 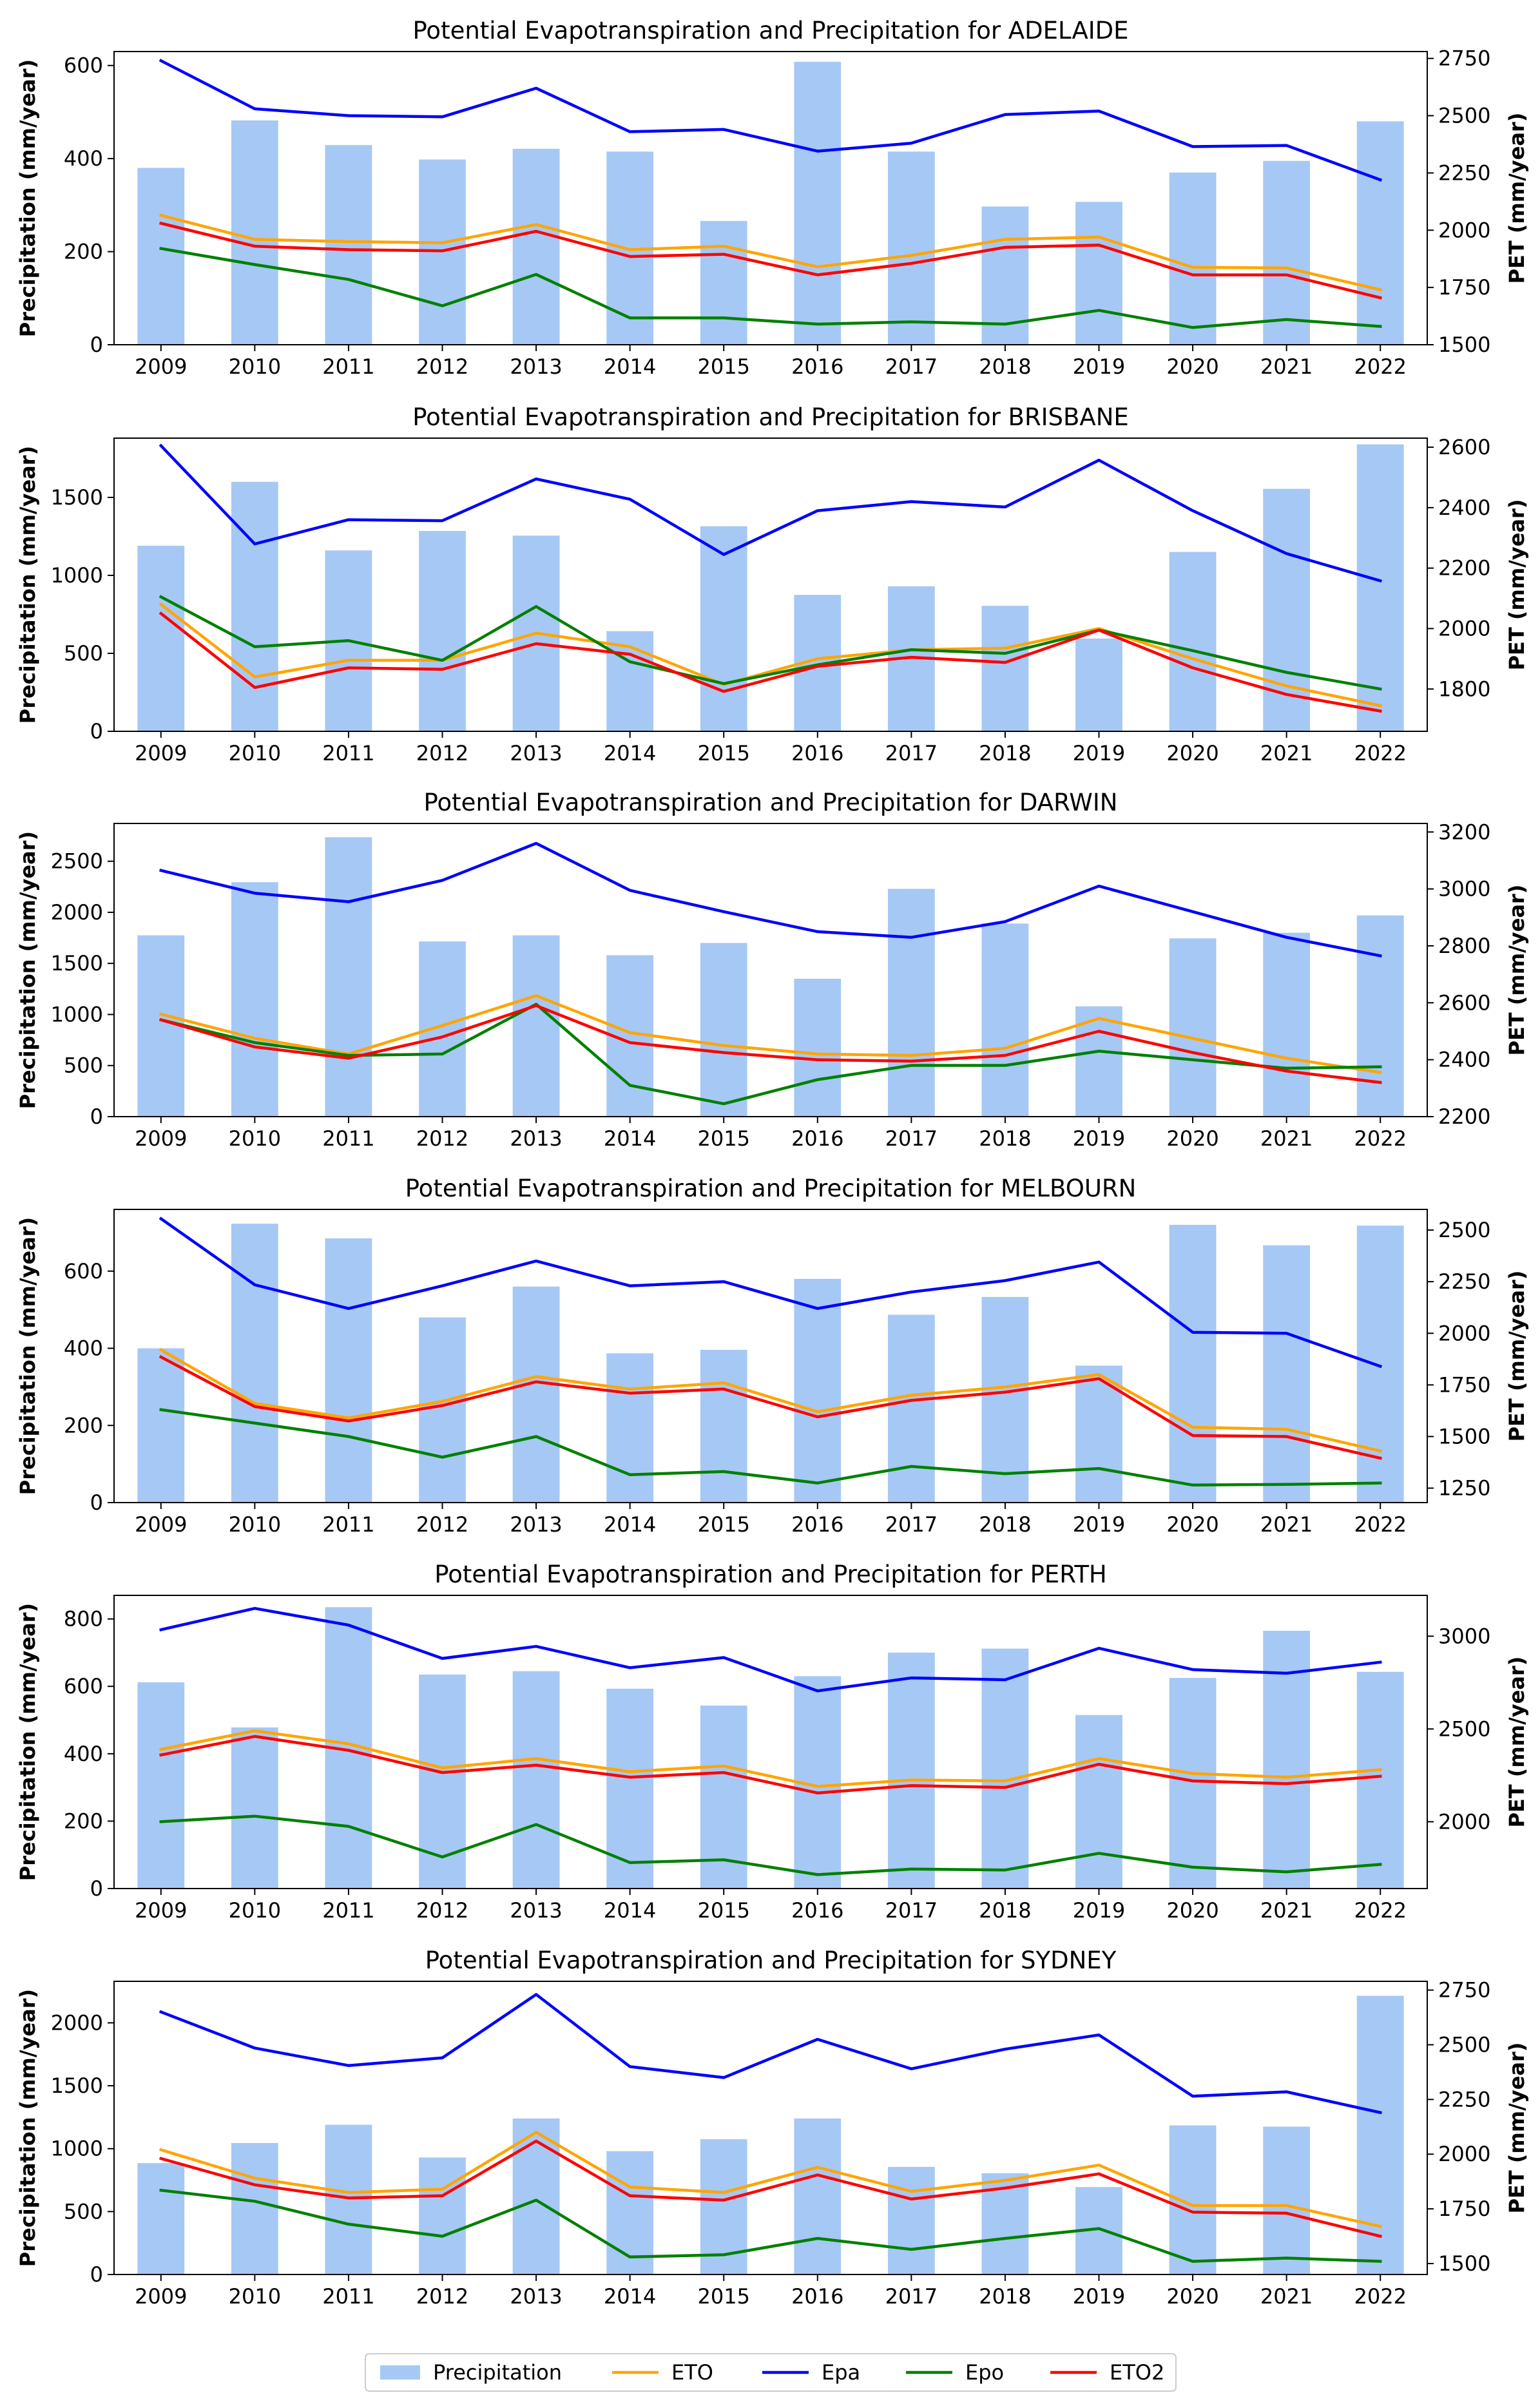 I want to click on legend-label-epo: Epo, so click(x=984, y=2372).